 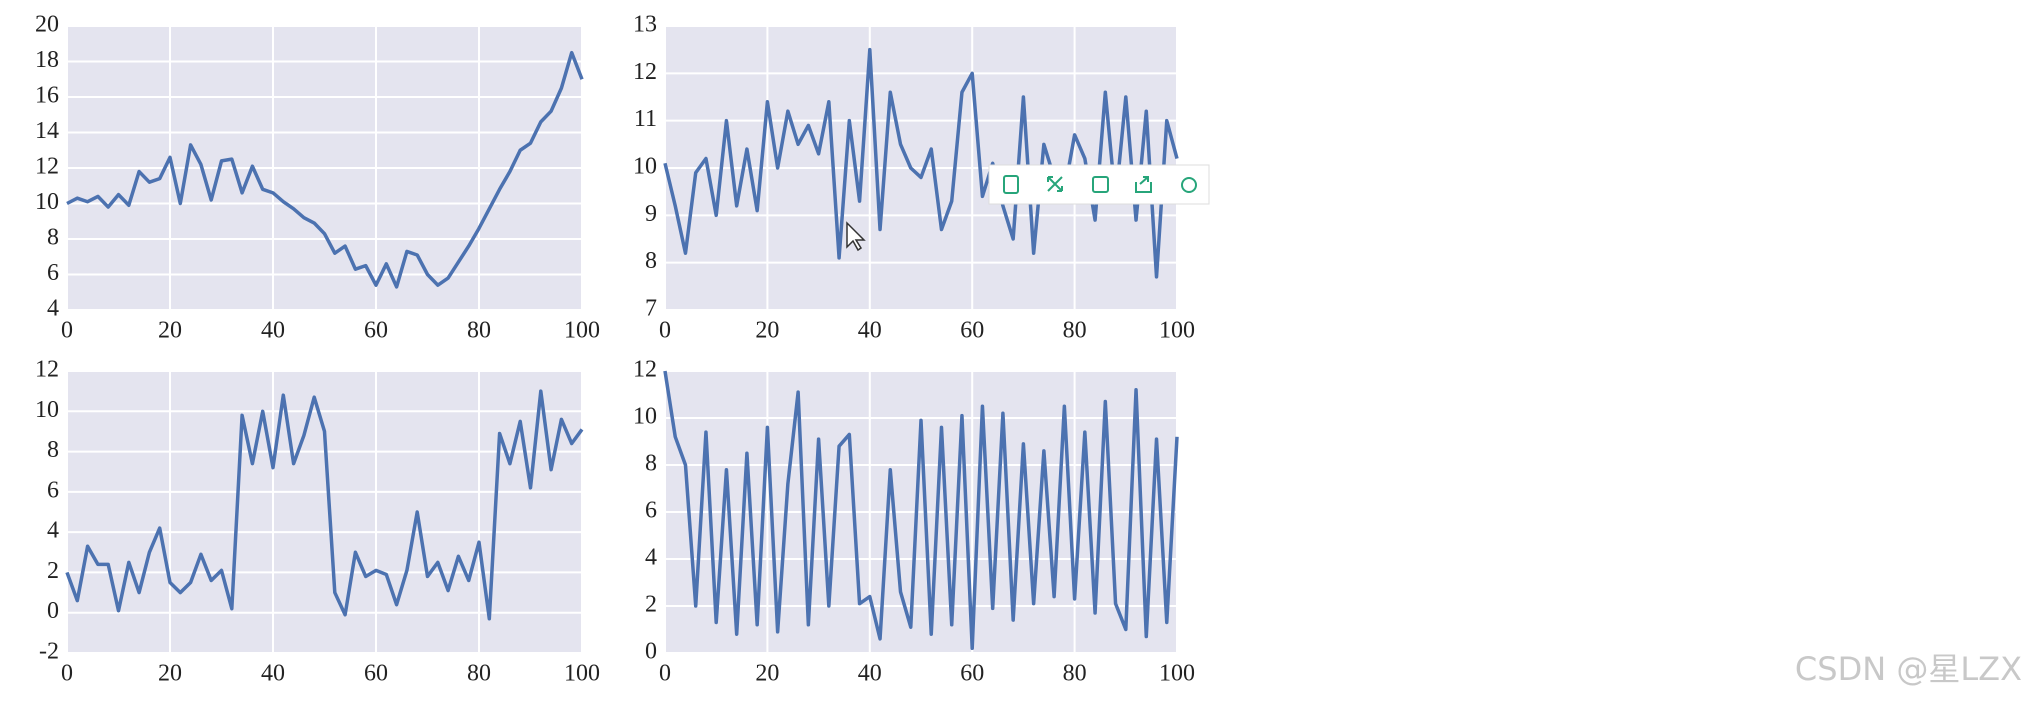 I want to click on plot-area, so click(x=324, y=512).